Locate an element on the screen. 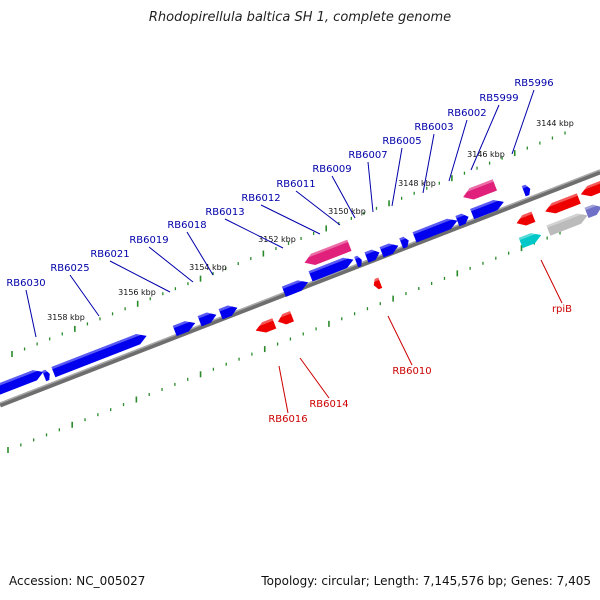 The height and width of the screenshot is (600, 600). label-rb6018-leader is located at coordinates (200, 253).